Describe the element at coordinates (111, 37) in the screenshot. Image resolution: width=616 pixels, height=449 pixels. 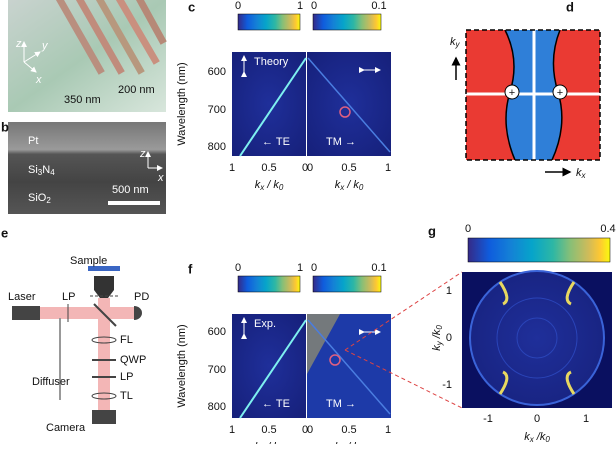
I see `gratings` at that location.